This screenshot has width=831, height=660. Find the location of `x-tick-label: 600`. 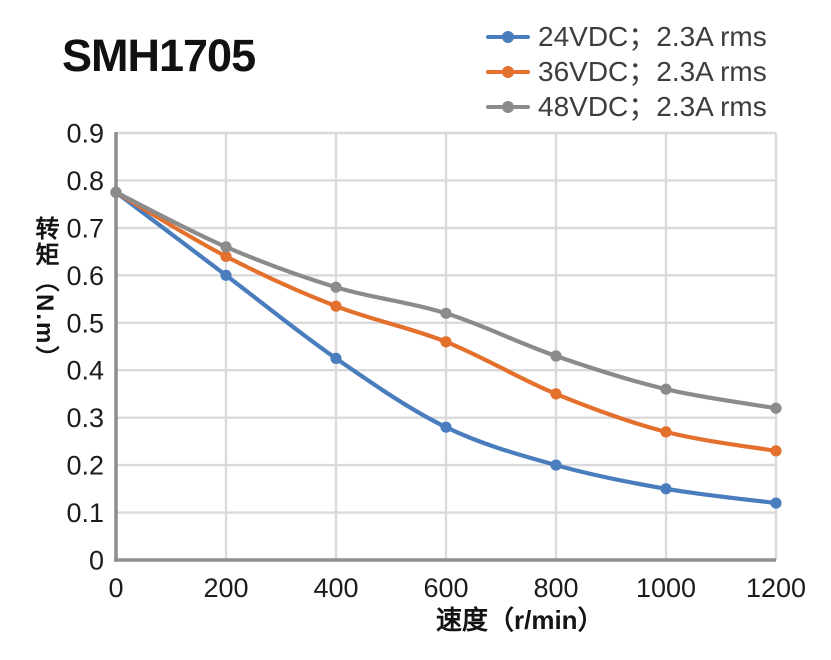

x-tick-label: 600 is located at coordinates (445, 588).